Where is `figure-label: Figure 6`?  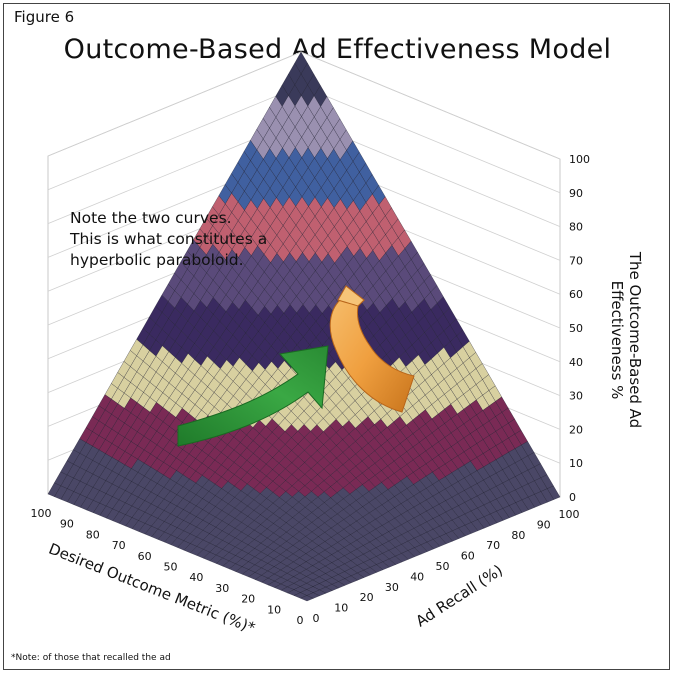
figure-label: Figure 6 is located at coordinates (44, 17).